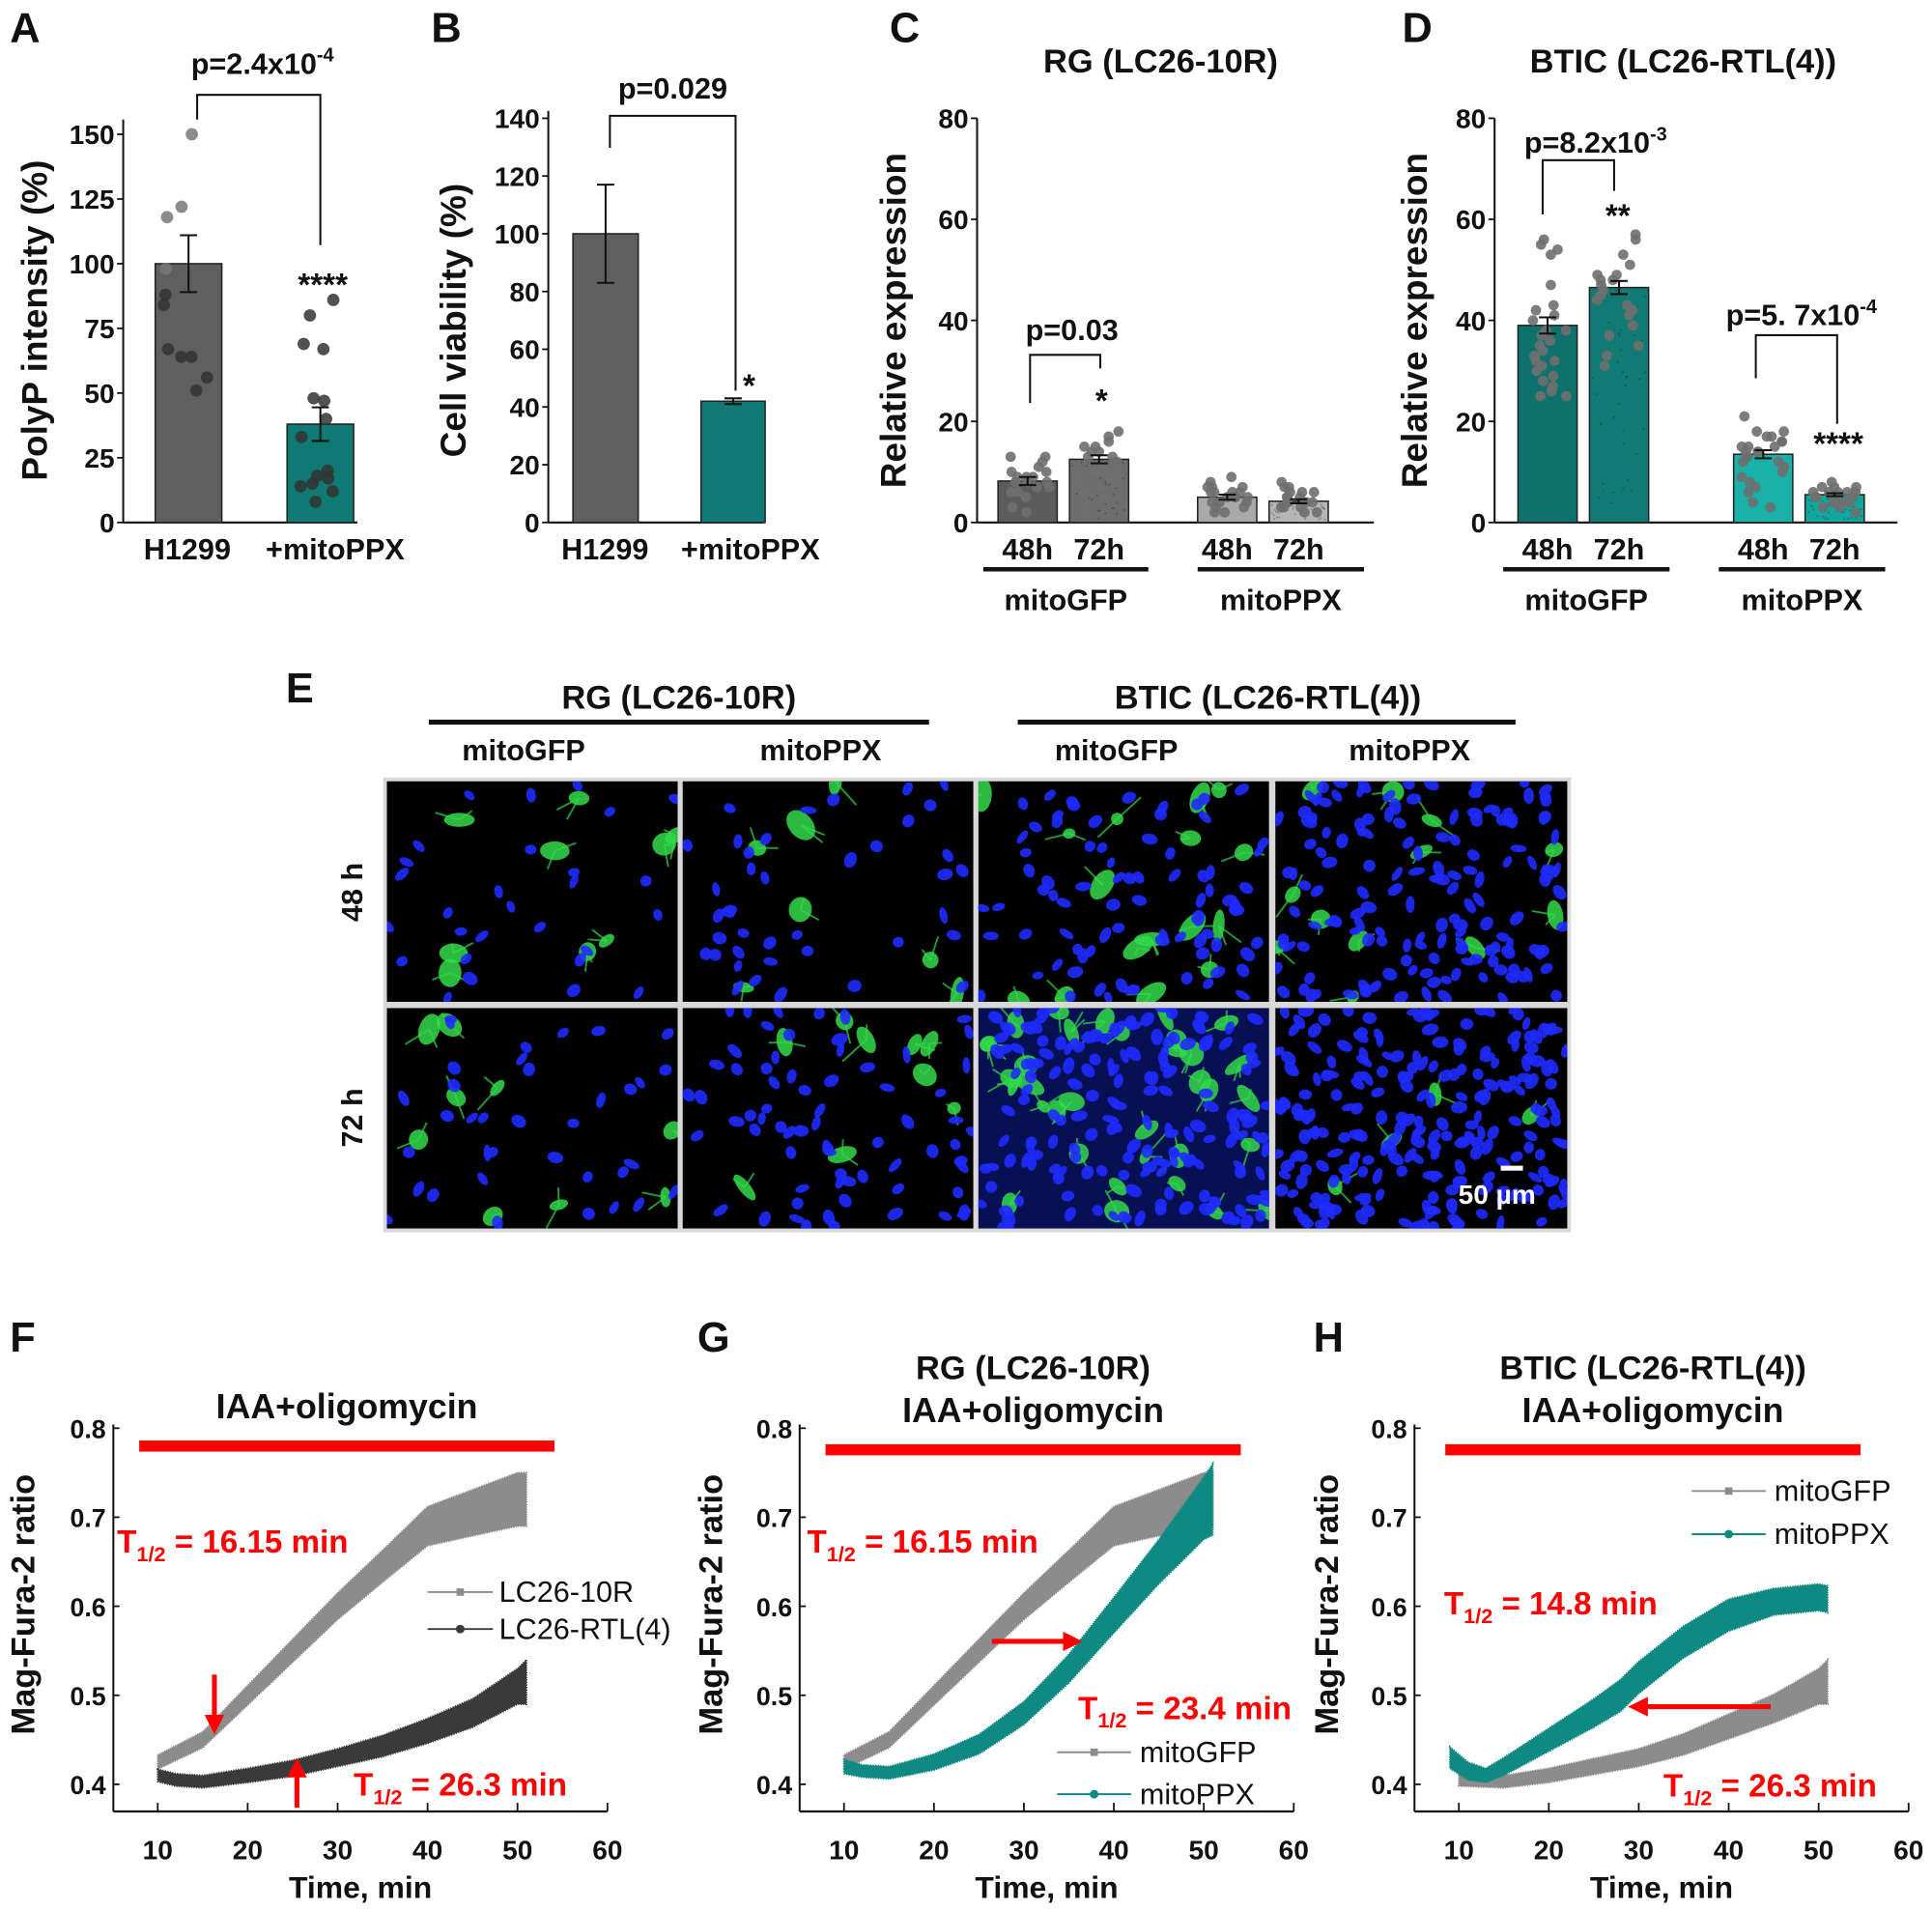 Image resolution: width=1932 pixels, height=1910 pixels. Describe the element at coordinates (1065, 379) in the screenshot. I see `significance-bracket` at that location.